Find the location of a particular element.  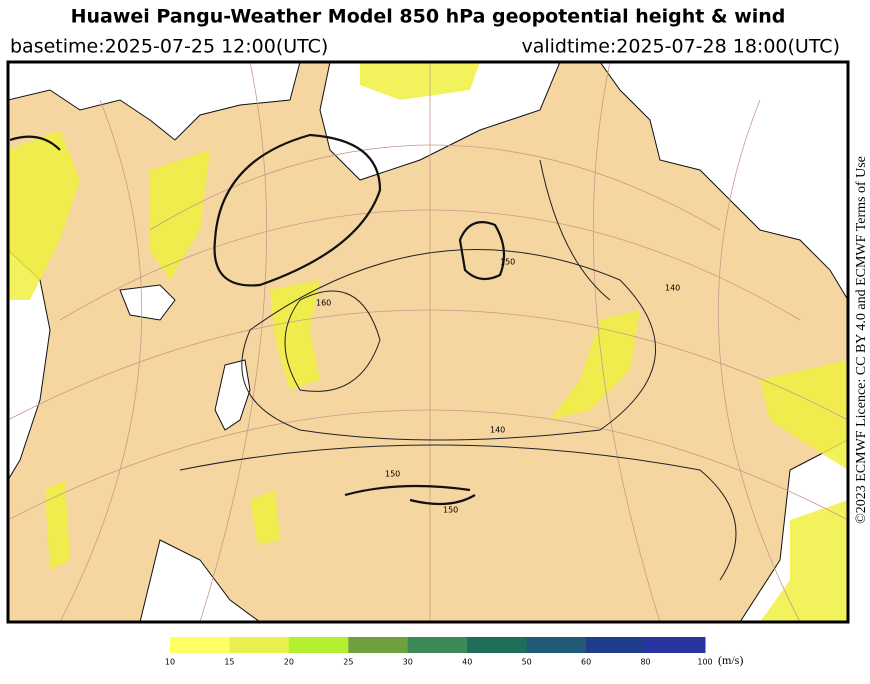

colorbar-tick-label: 30 is located at coordinates (408, 662).